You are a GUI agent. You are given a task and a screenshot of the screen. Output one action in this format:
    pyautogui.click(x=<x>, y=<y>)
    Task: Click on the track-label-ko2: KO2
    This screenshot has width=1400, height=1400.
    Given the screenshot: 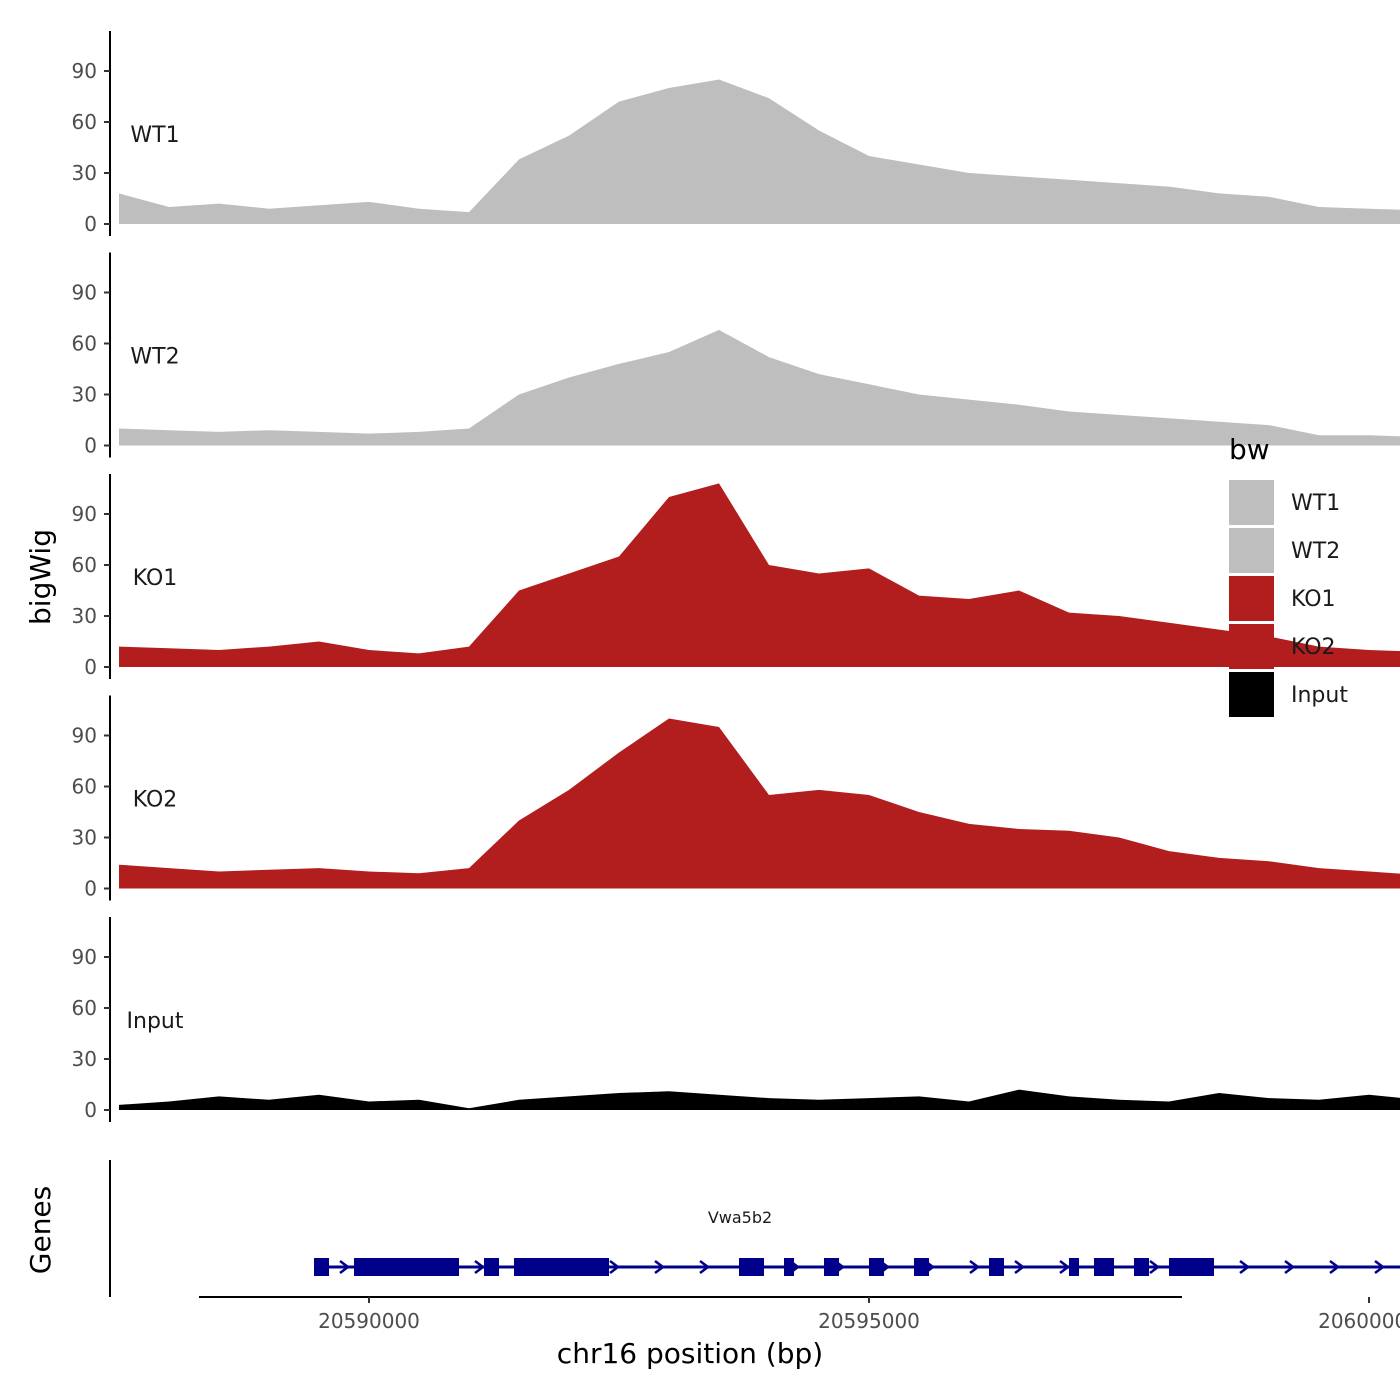 What is the action you would take?
    pyautogui.click(x=155, y=800)
    